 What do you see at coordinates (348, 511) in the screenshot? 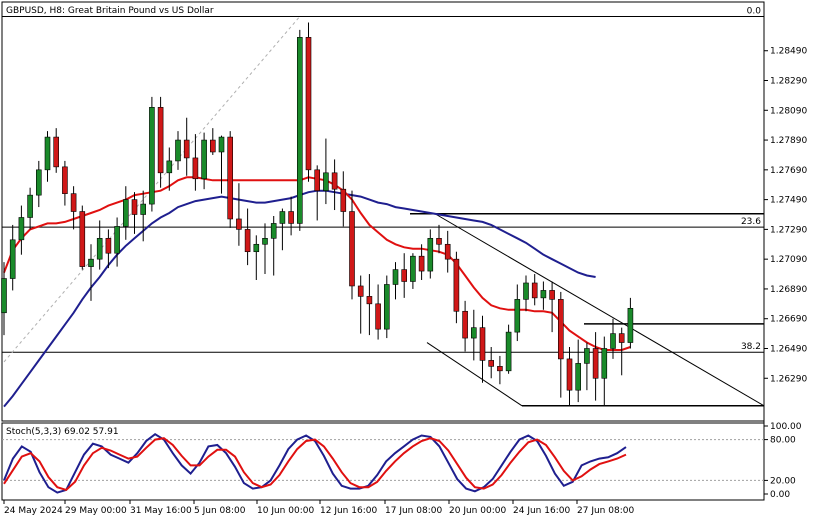
I see `x-tick-label: 12 Jun 16:00` at bounding box center [348, 511].